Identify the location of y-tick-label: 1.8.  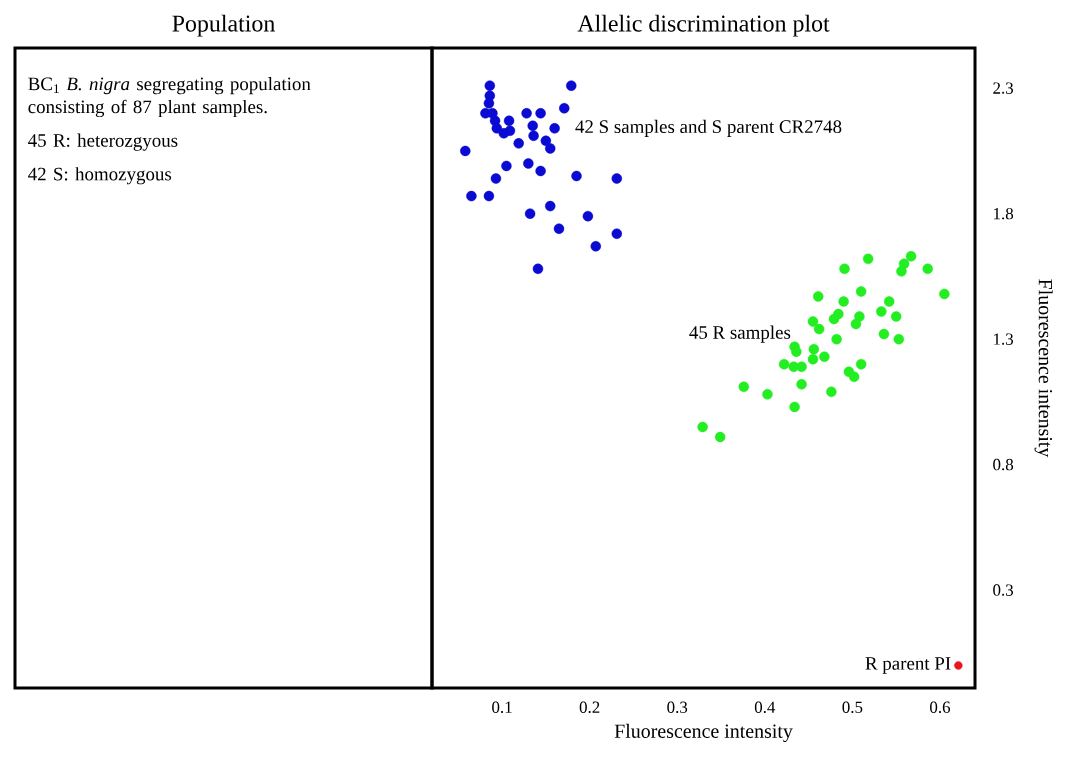
(1004, 213).